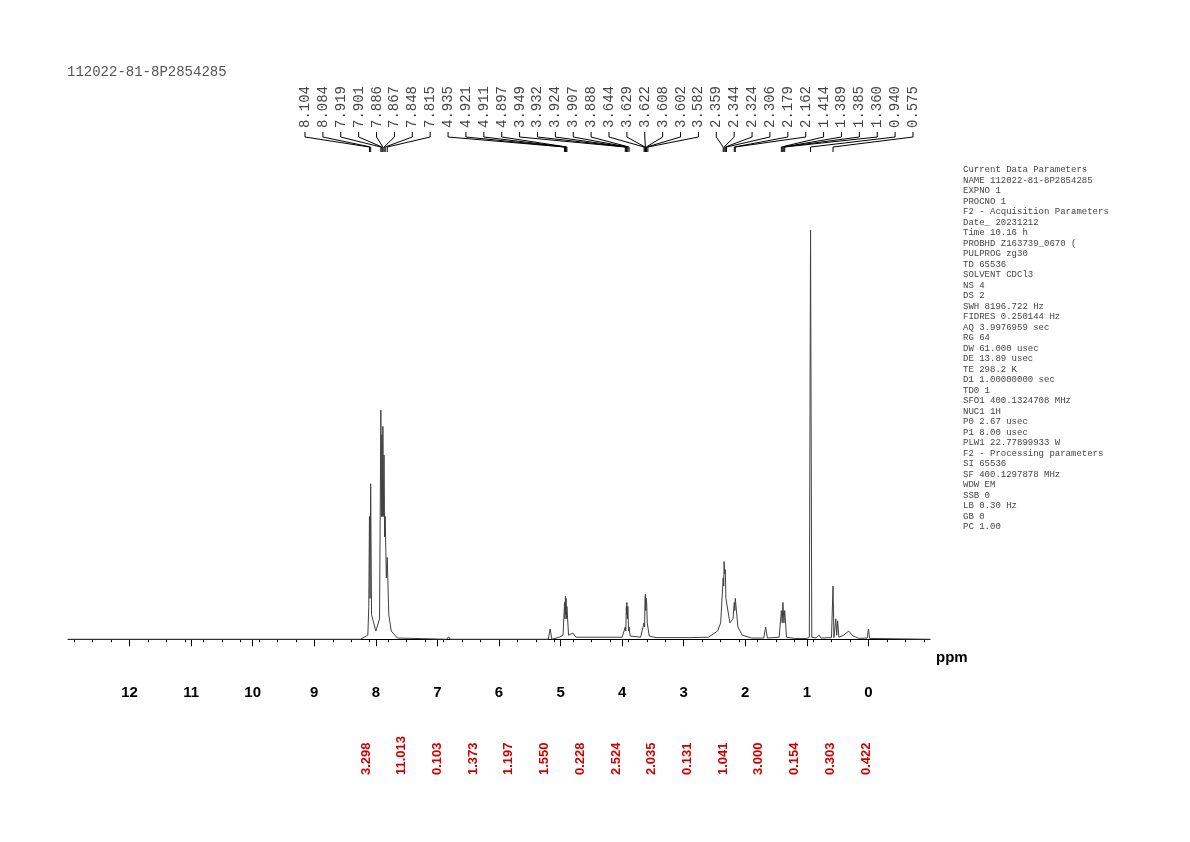 Image resolution: width=1190 pixels, height=842 pixels. Describe the element at coordinates (508, 758) in the screenshot. I see `text: 1.197` at that location.